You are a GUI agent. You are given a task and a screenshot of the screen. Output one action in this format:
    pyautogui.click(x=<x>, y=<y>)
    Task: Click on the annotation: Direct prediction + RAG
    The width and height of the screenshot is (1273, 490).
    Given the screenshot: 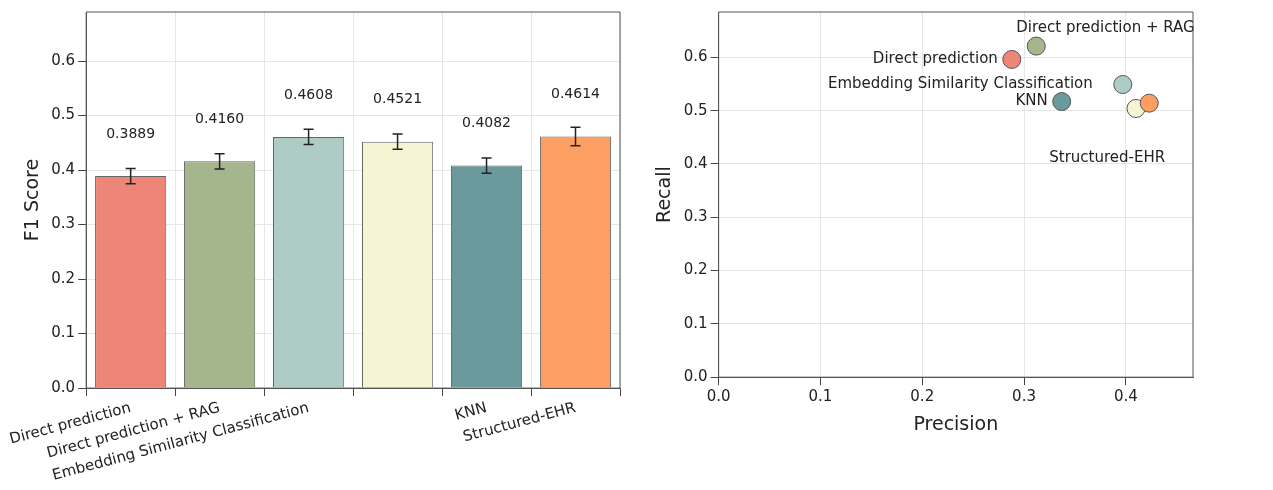 What is the action you would take?
    pyautogui.click(x=1105, y=27)
    